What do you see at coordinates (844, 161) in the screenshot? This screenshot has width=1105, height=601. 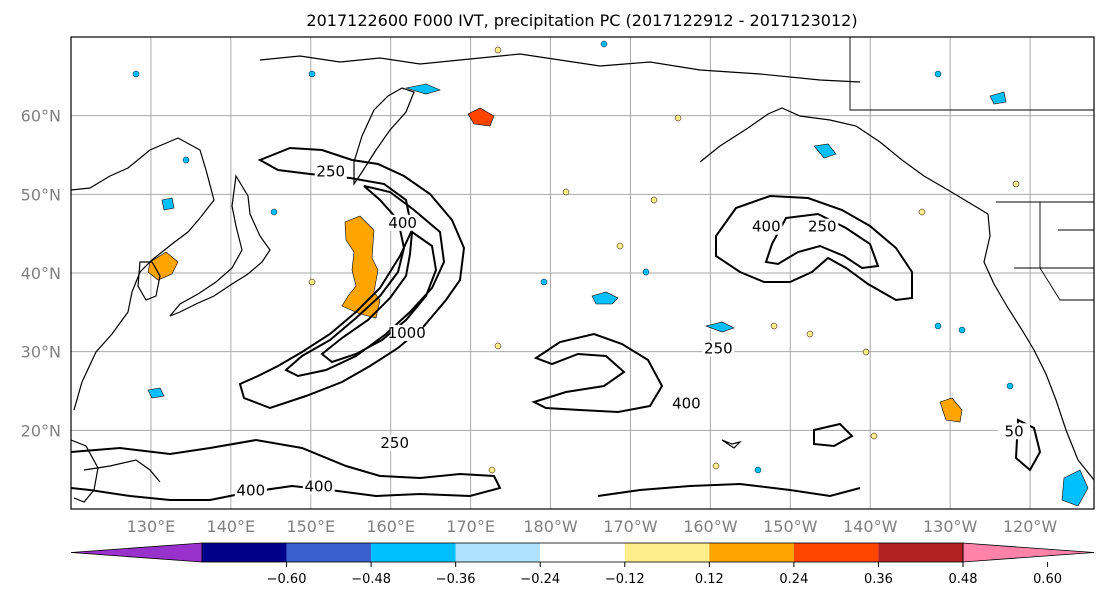 I see `coast-alaska` at bounding box center [844, 161].